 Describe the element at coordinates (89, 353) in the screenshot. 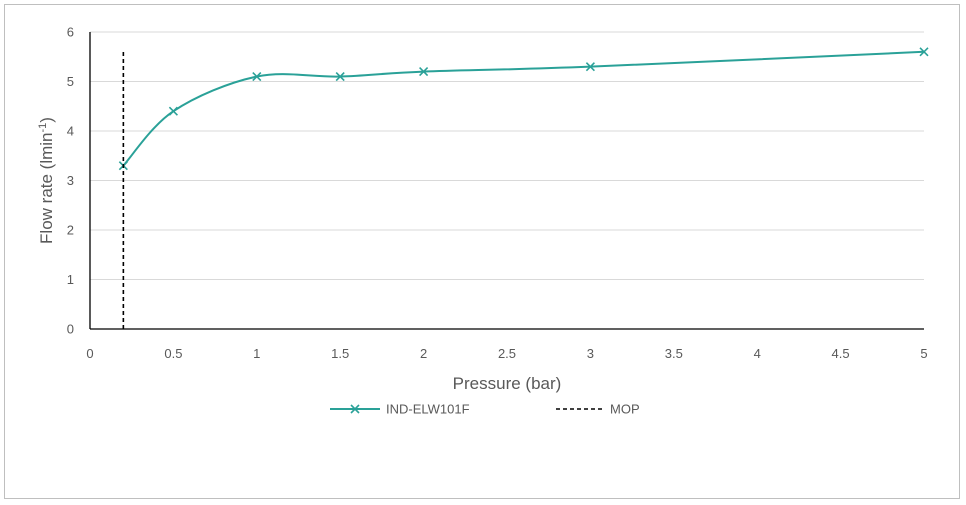

I see `x-tick-label: 0` at that location.